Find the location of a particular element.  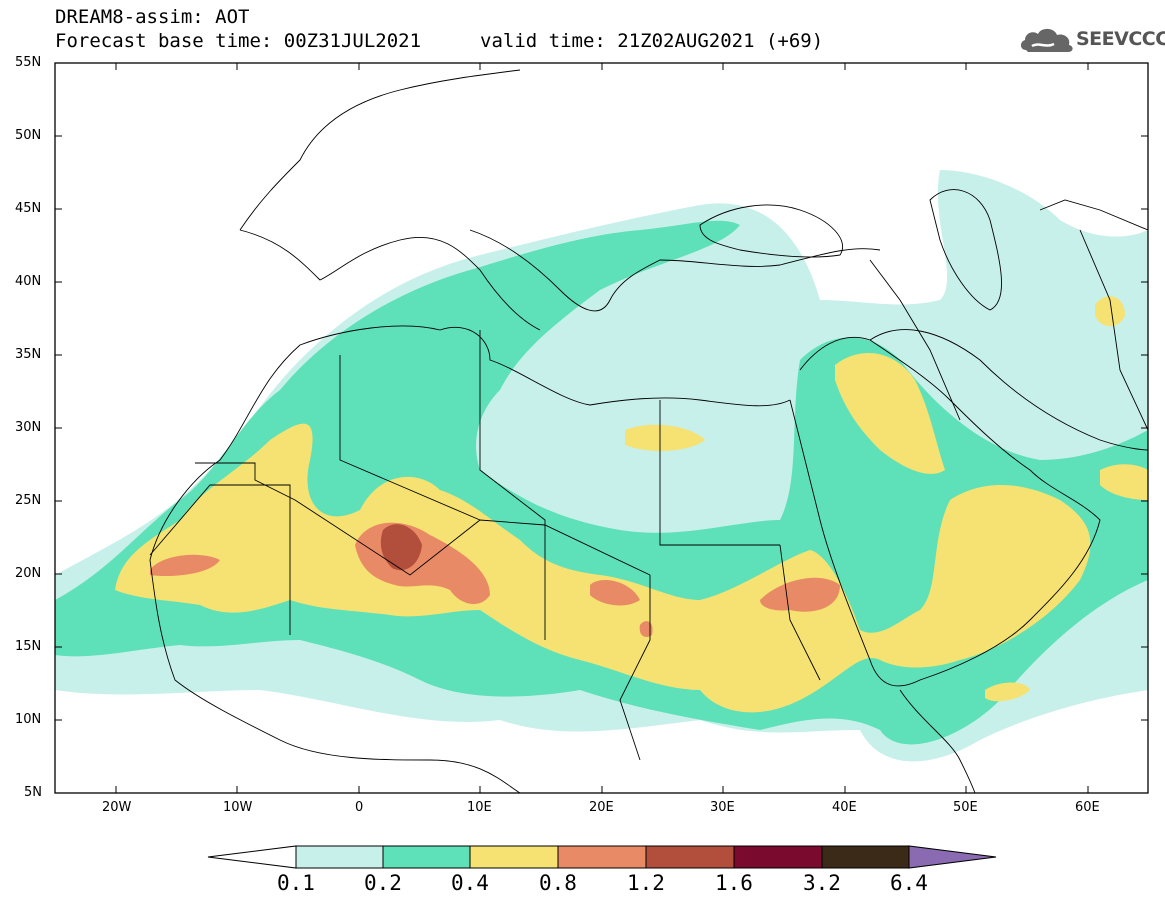

lat-label: 10N is located at coordinates (28, 719).